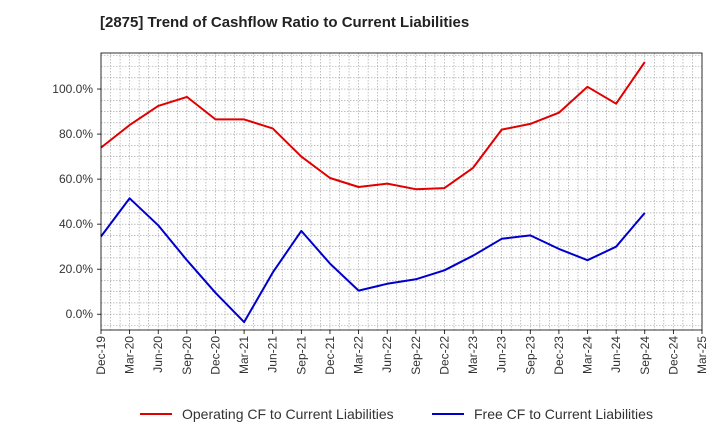 The image size is (720, 440). Describe the element at coordinates (530, 355) in the screenshot. I see `x-tick-label: Sep-23` at that location.